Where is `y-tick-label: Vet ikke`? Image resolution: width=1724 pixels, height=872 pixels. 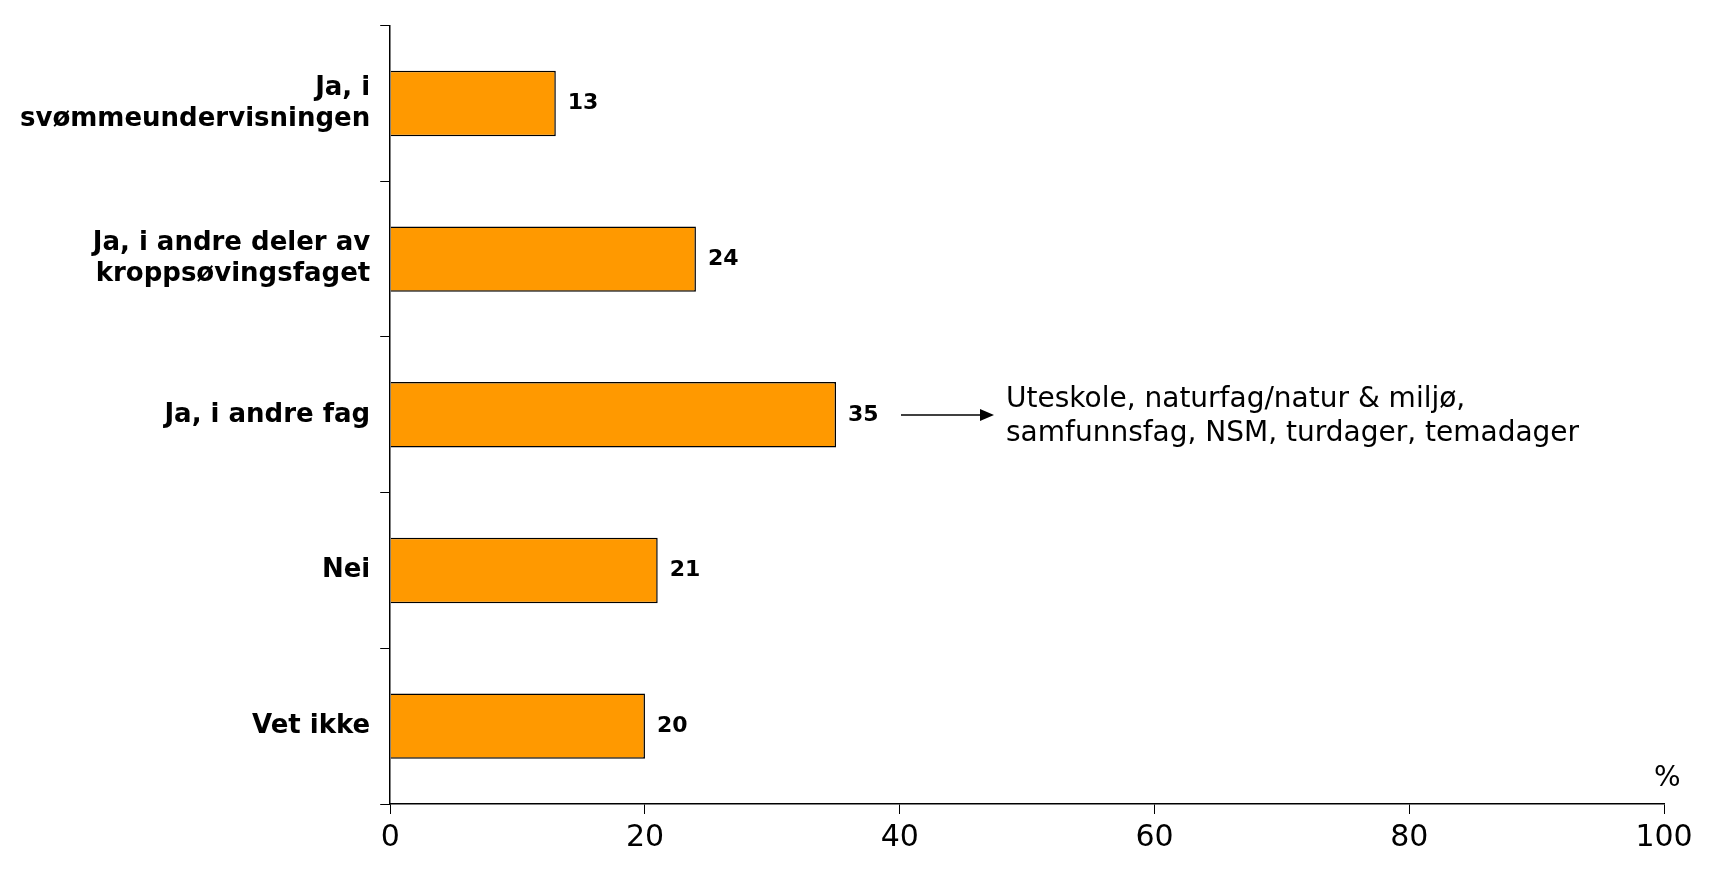 y-tick-label: Vet ikke is located at coordinates (311, 723).